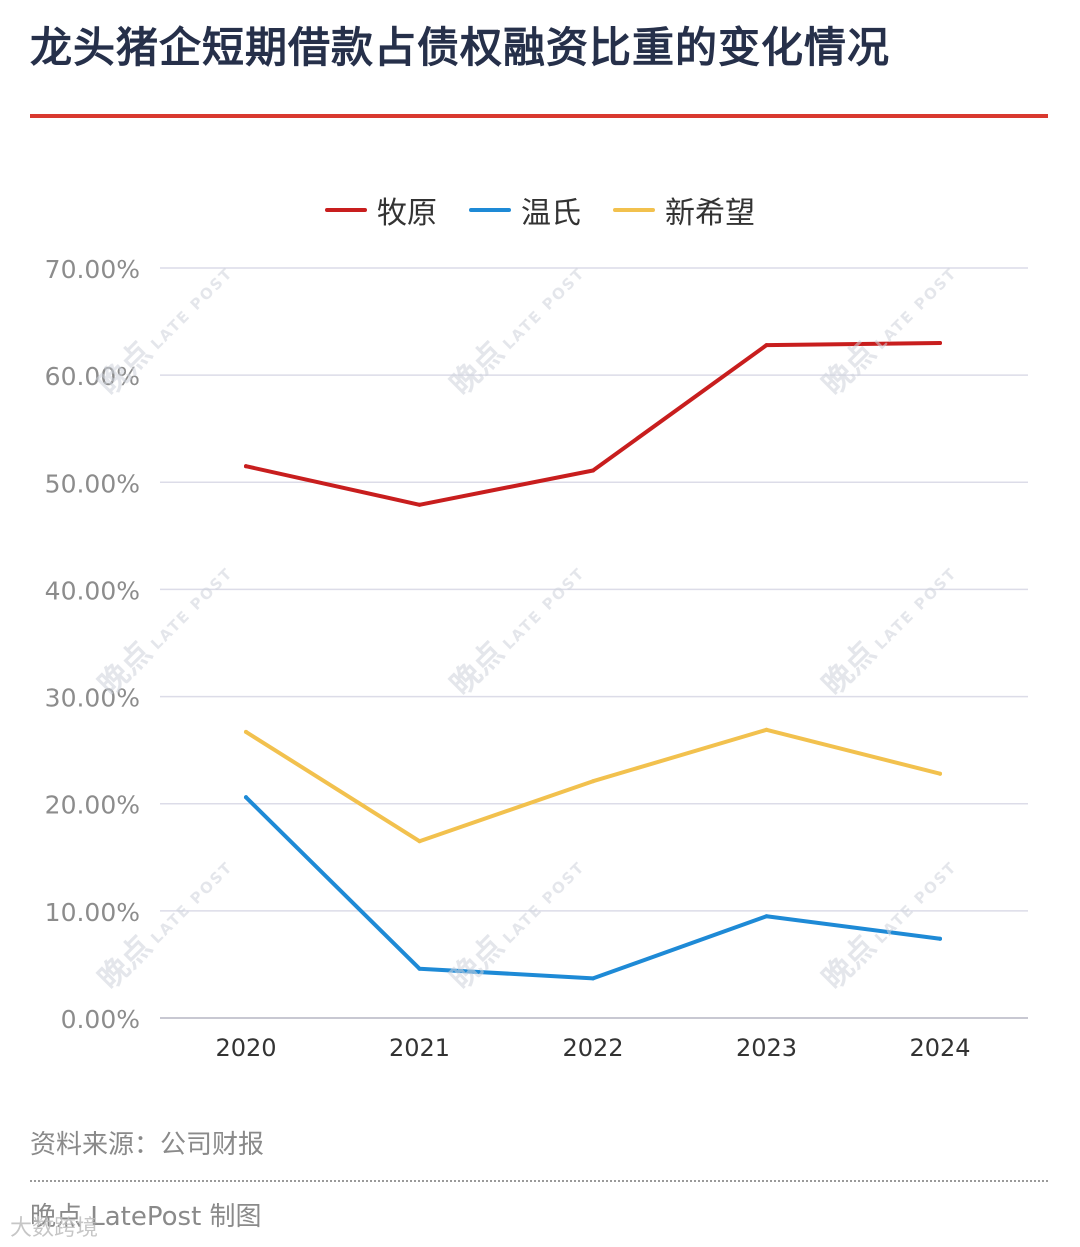 Image resolution: width=1080 pixels, height=1247 pixels. I want to click on y-tick-label: 60.00%, so click(92, 376).